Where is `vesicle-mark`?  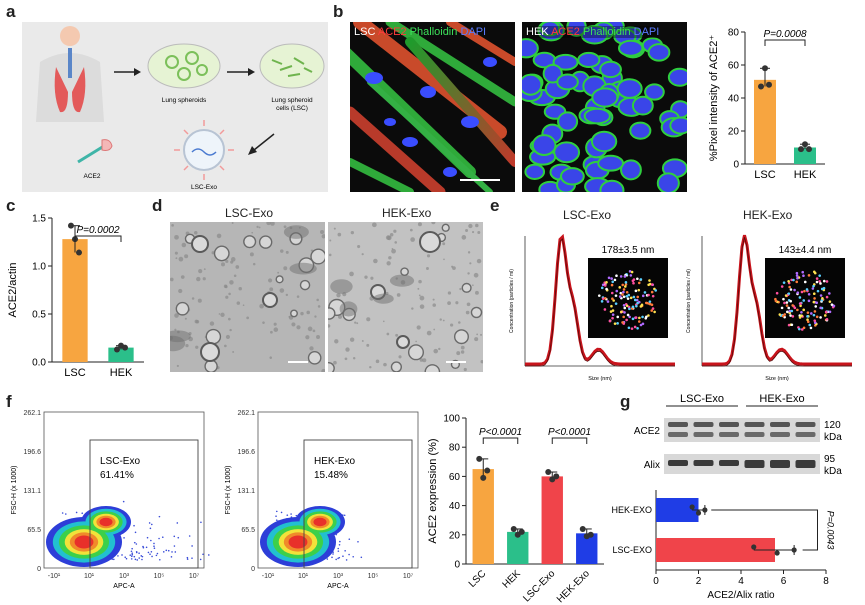
vesicle-mark is located at coordinates (221, 253).